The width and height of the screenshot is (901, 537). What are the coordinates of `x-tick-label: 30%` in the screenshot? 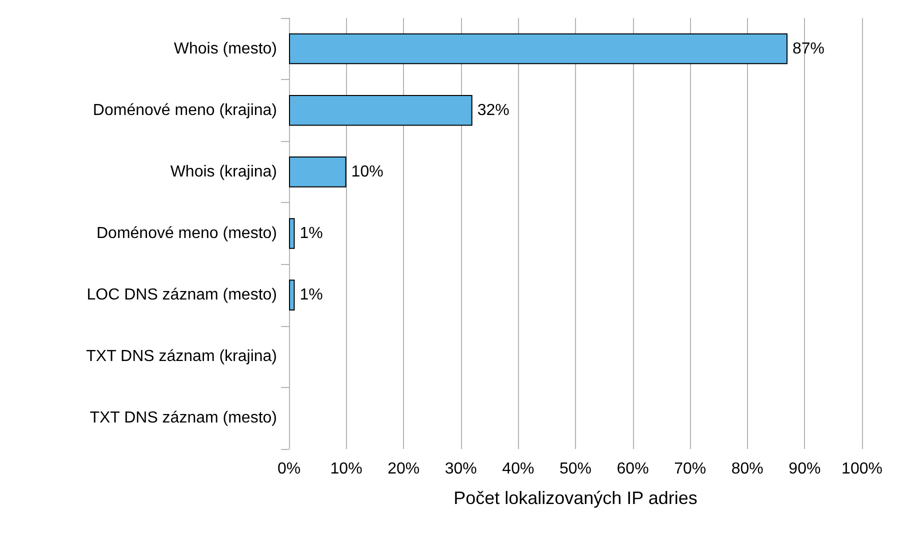 It's located at (460, 469).